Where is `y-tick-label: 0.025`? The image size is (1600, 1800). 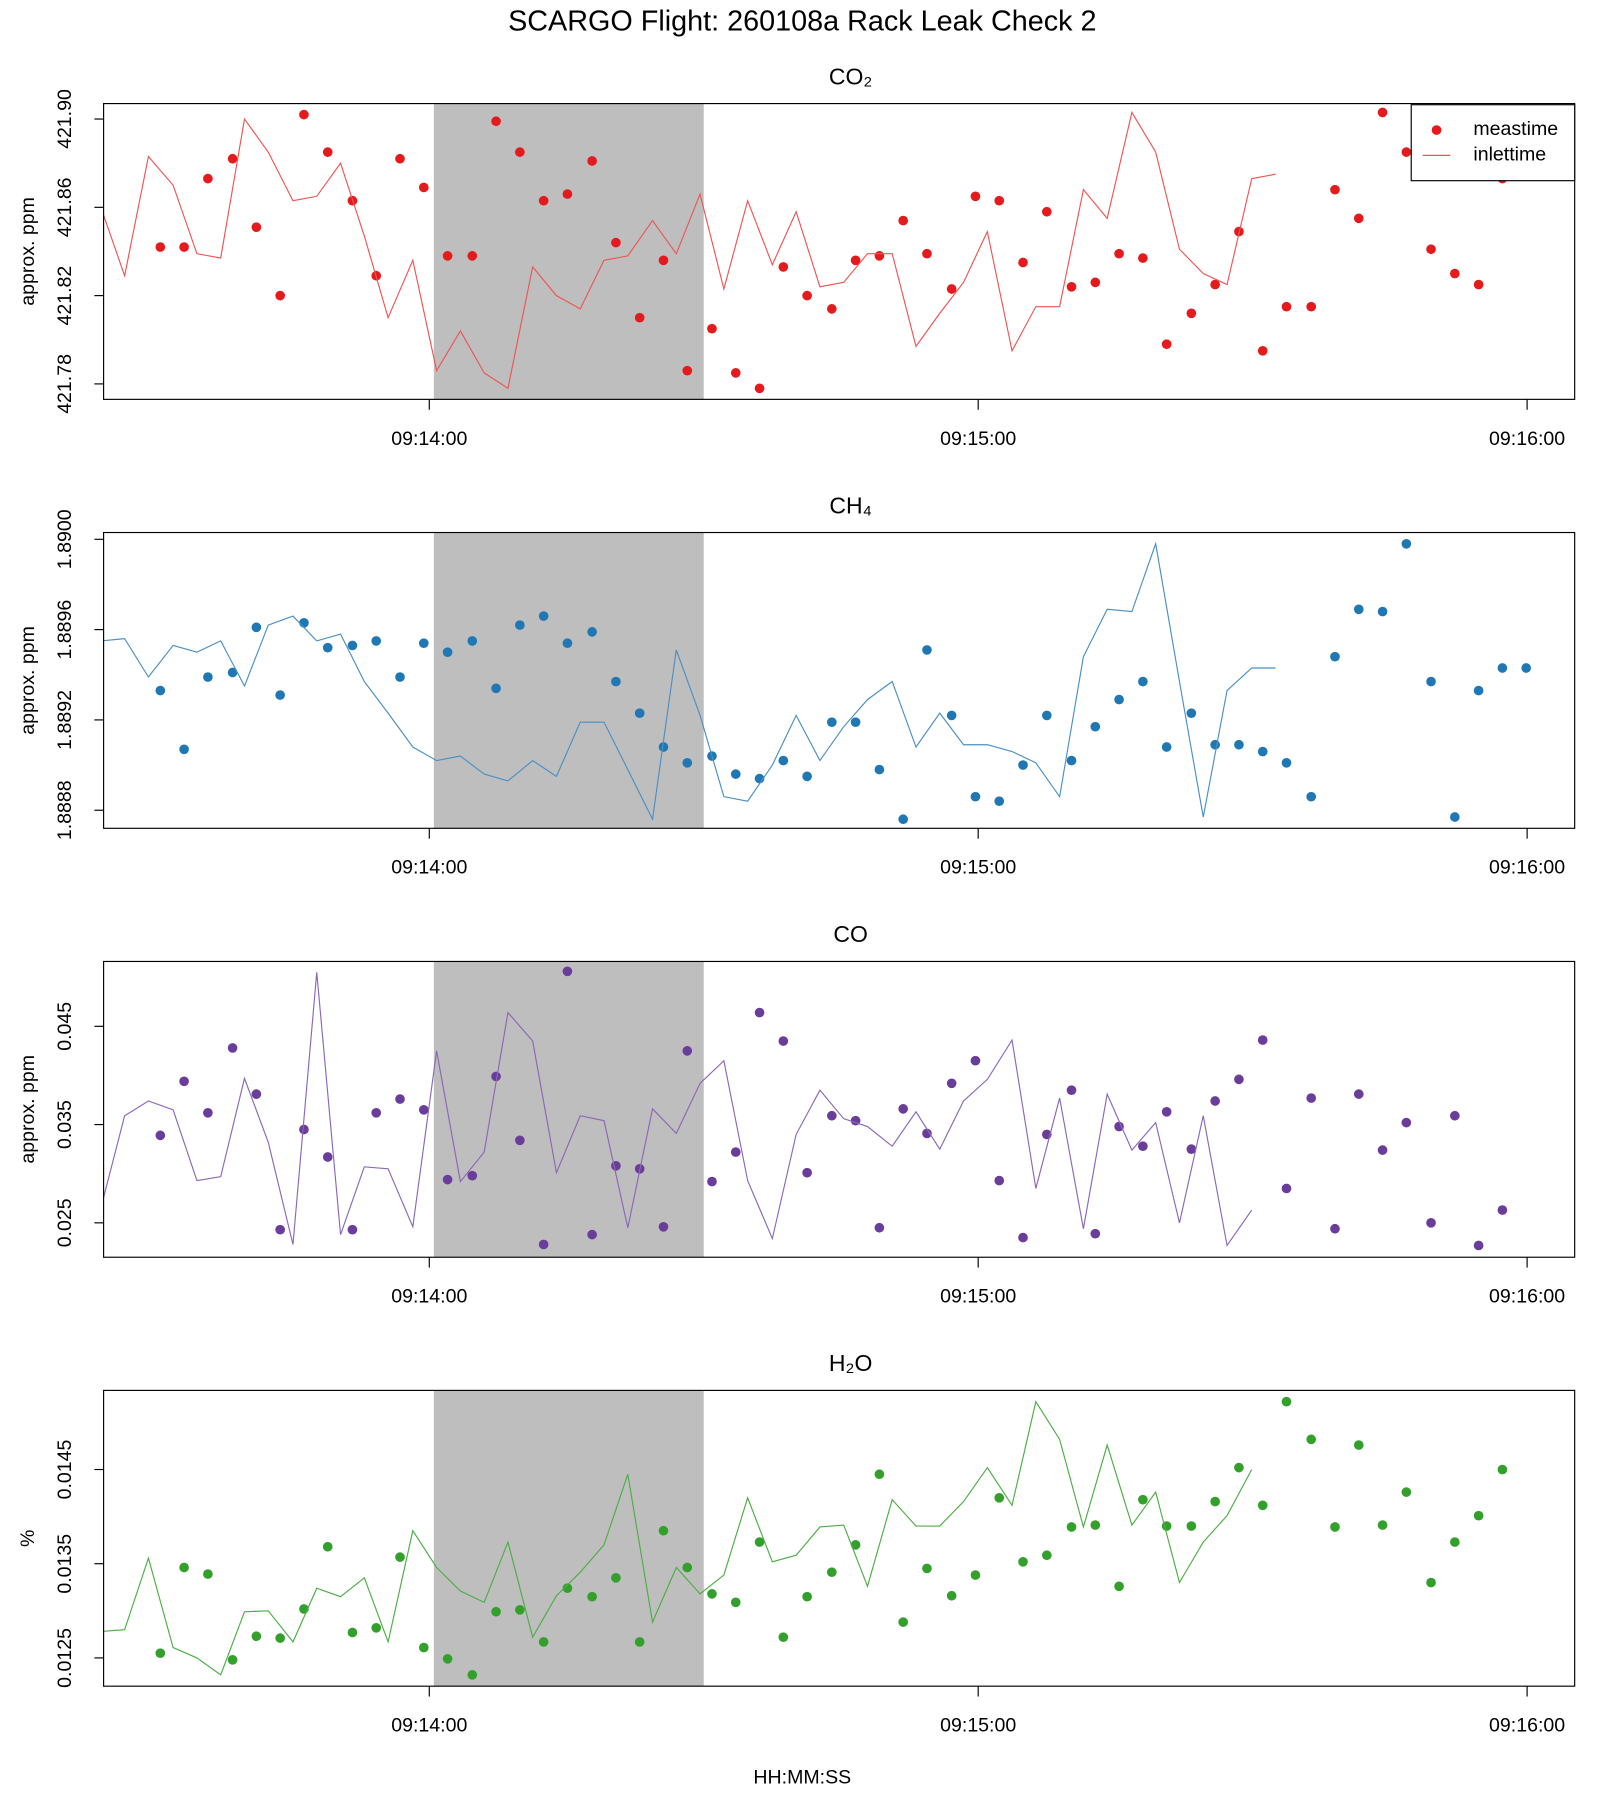
y-tick-label: 0.025 is located at coordinates (65, 1222).